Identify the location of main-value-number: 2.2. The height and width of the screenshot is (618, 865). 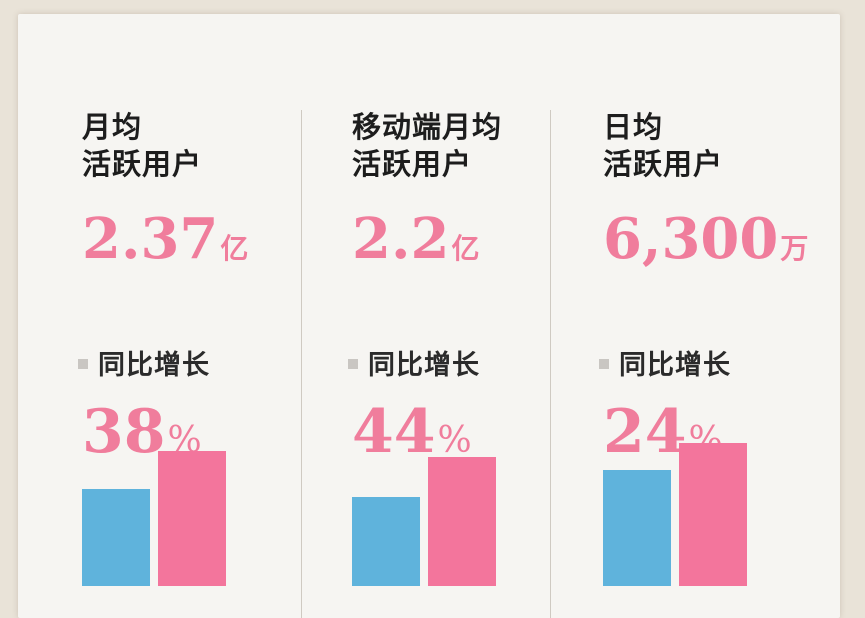
(401, 239).